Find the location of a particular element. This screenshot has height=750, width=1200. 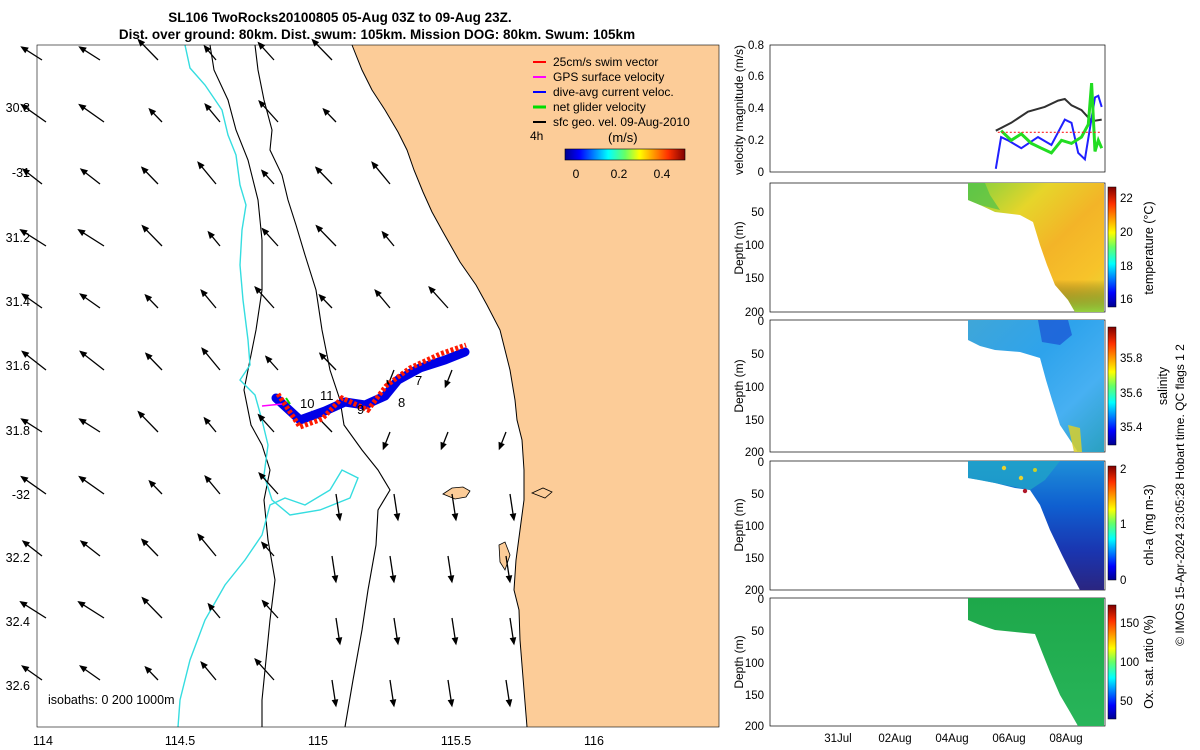

colorbar-tick-0: 0 is located at coordinates (576, 174).